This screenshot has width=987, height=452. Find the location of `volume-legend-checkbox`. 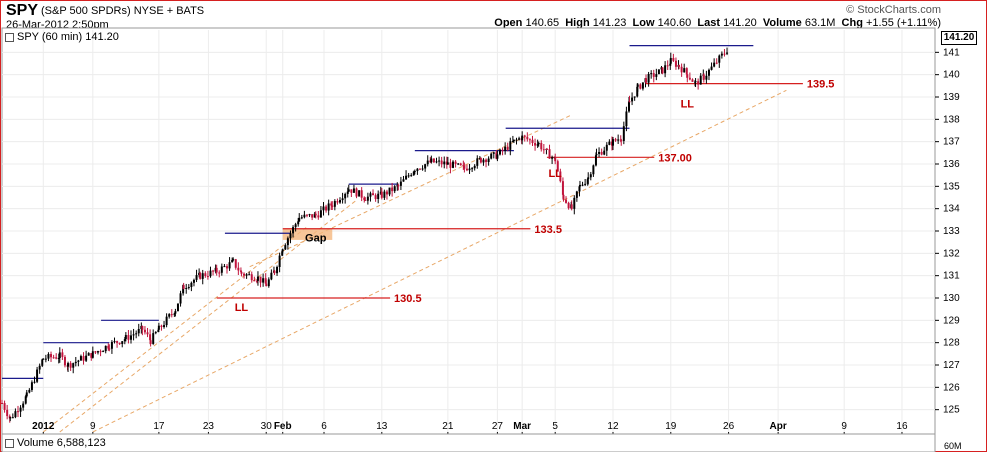

volume-legend-checkbox is located at coordinates (9, 443).